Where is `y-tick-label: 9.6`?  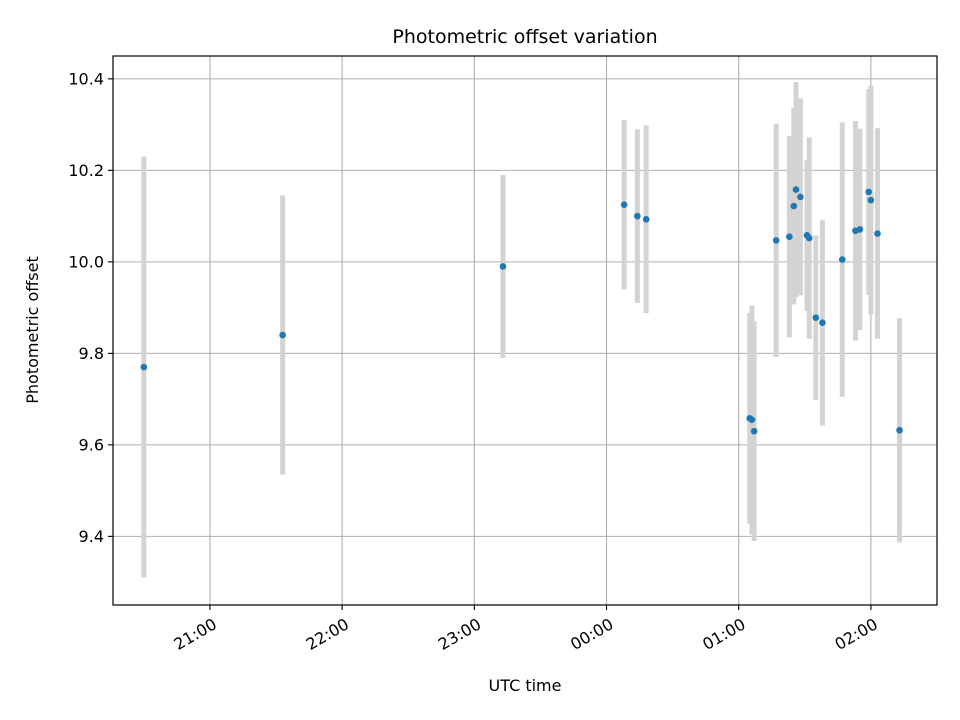
y-tick-label: 9.6 is located at coordinates (91, 444).